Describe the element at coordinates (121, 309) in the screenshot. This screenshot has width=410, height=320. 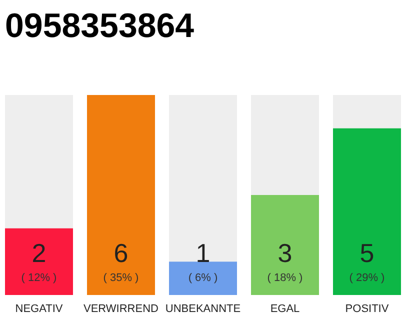
I see `x-tick-label: VERWIRREND` at that location.